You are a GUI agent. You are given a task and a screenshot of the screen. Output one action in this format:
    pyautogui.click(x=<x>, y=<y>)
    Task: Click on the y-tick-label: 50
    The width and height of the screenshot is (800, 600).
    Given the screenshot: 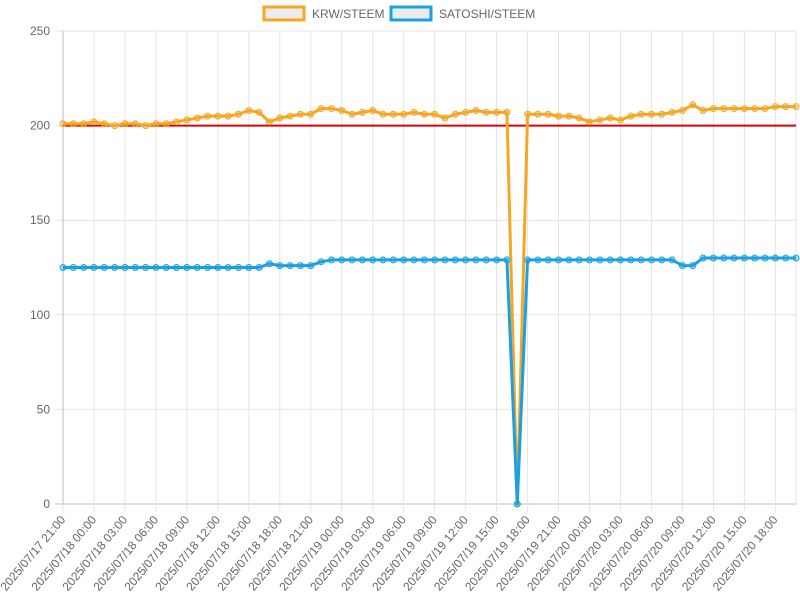 What is the action you would take?
    pyautogui.click(x=44, y=409)
    